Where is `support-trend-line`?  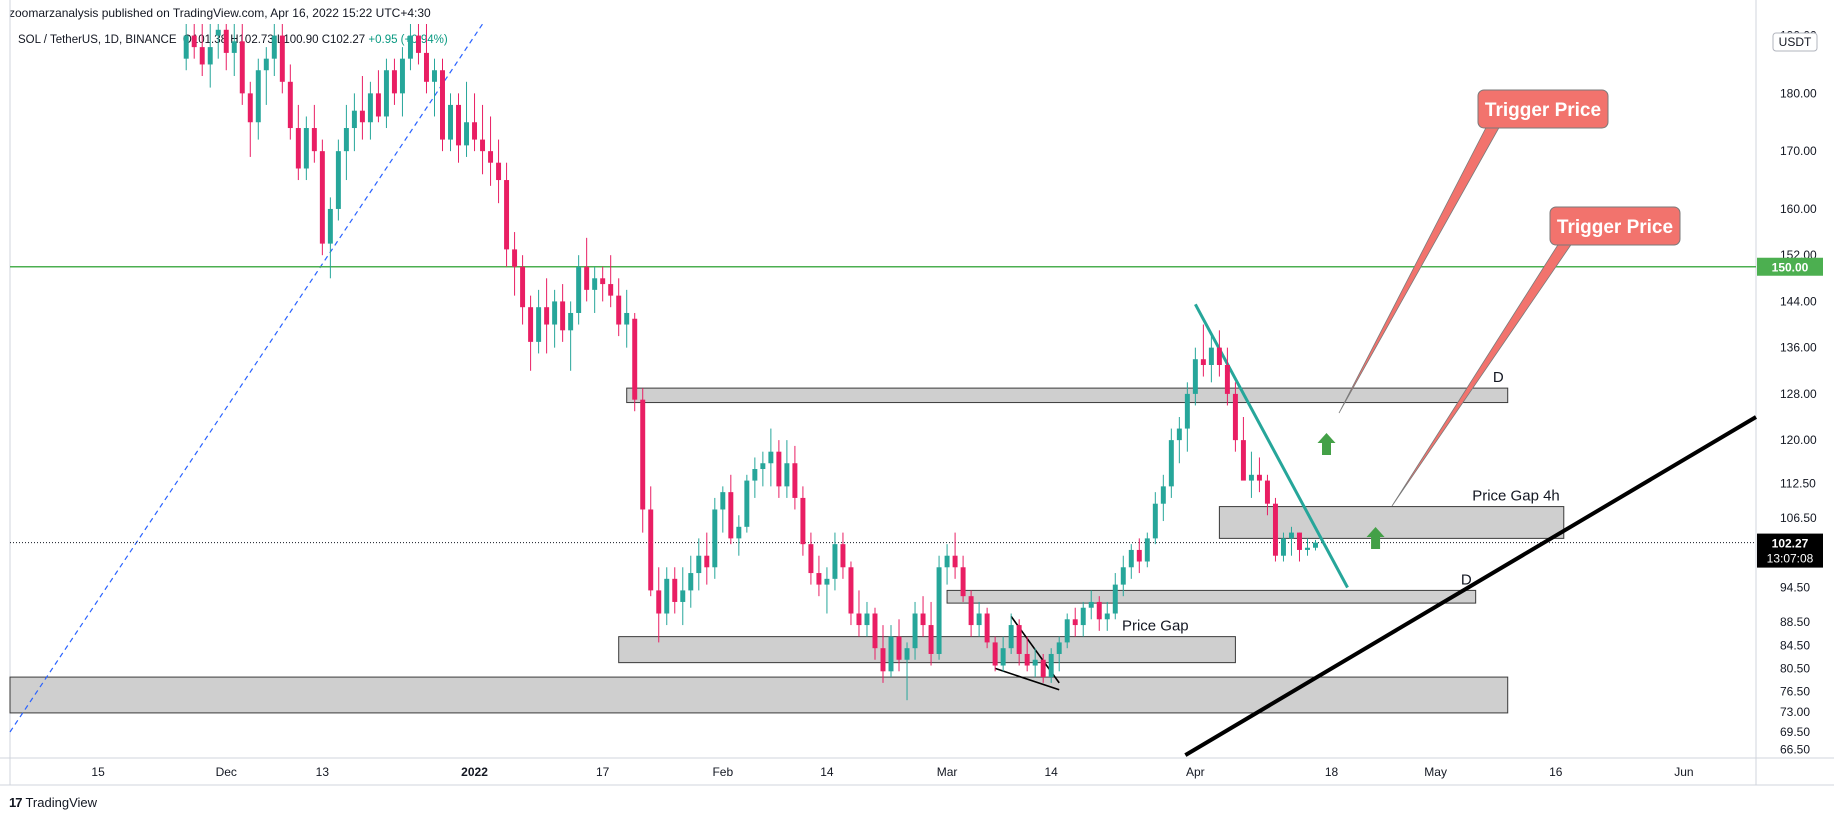 support-trend-line is located at coordinates (1471, 586).